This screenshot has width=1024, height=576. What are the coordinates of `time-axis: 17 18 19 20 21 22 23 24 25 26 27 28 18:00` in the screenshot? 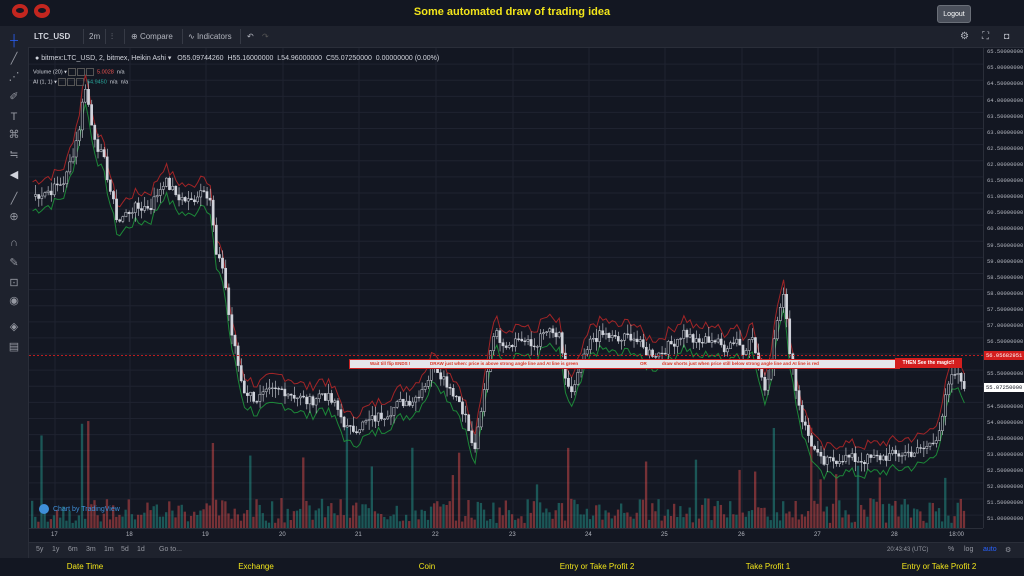 It's located at (506, 535).